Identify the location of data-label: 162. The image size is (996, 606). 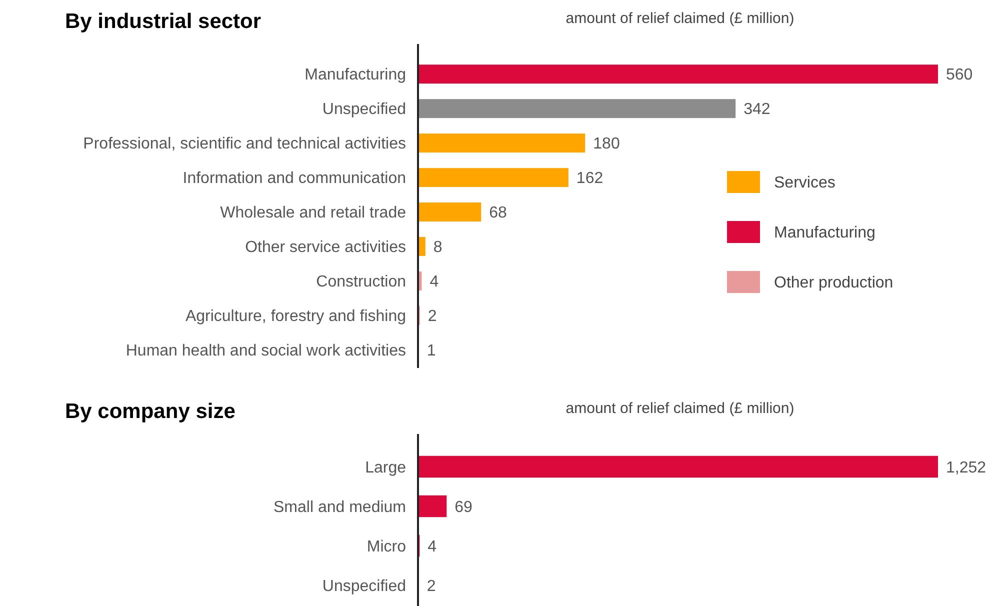
(590, 179).